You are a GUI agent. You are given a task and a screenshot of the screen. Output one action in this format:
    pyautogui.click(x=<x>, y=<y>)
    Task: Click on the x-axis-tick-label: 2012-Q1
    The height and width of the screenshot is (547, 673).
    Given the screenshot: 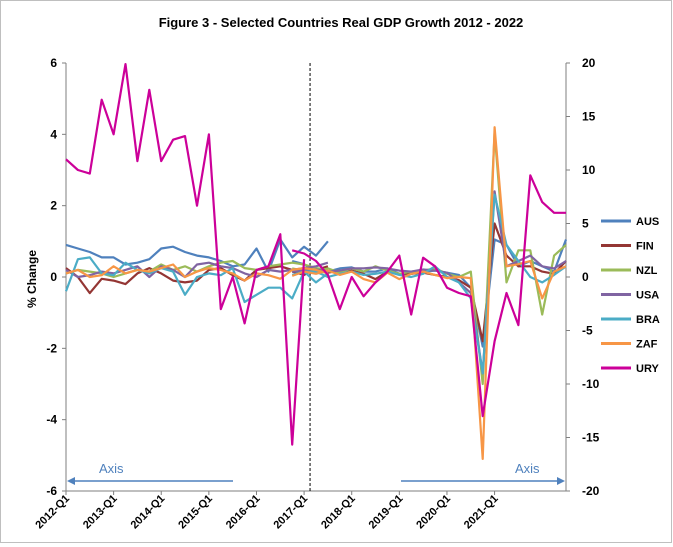 What is the action you would take?
    pyautogui.click(x=52, y=512)
    